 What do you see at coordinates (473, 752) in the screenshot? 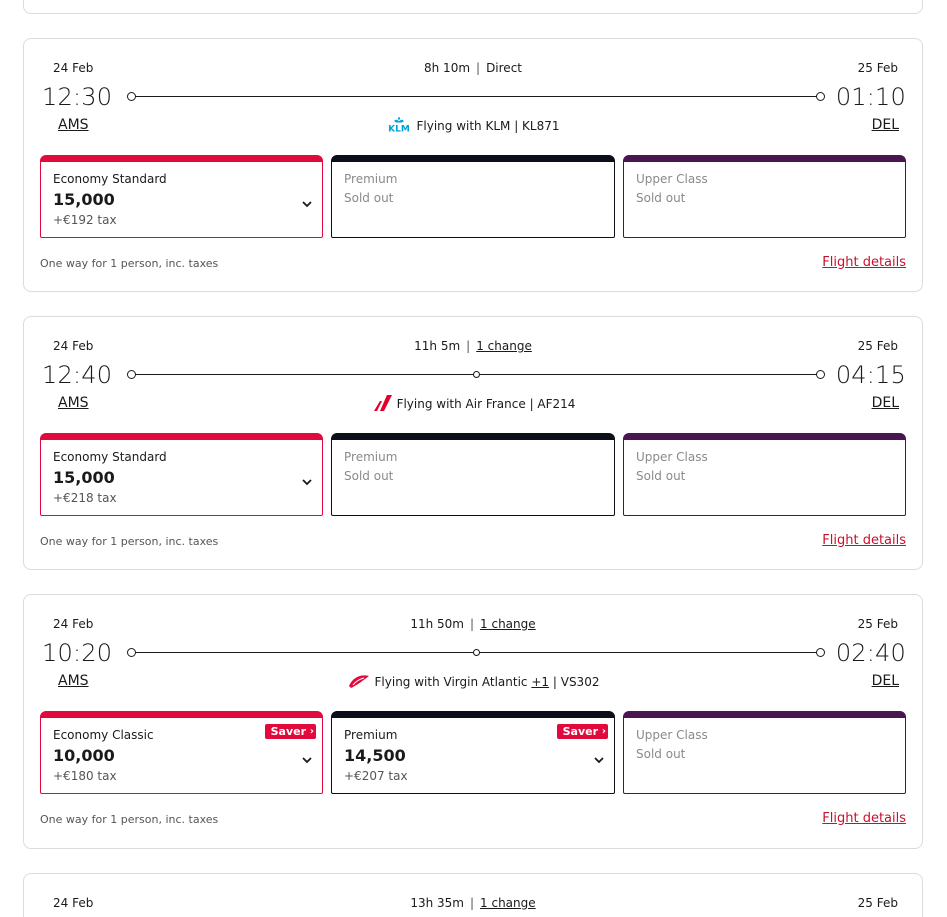
I see `premium-cabin-option: Premium Saver 14,500 +€207 tax` at bounding box center [473, 752].